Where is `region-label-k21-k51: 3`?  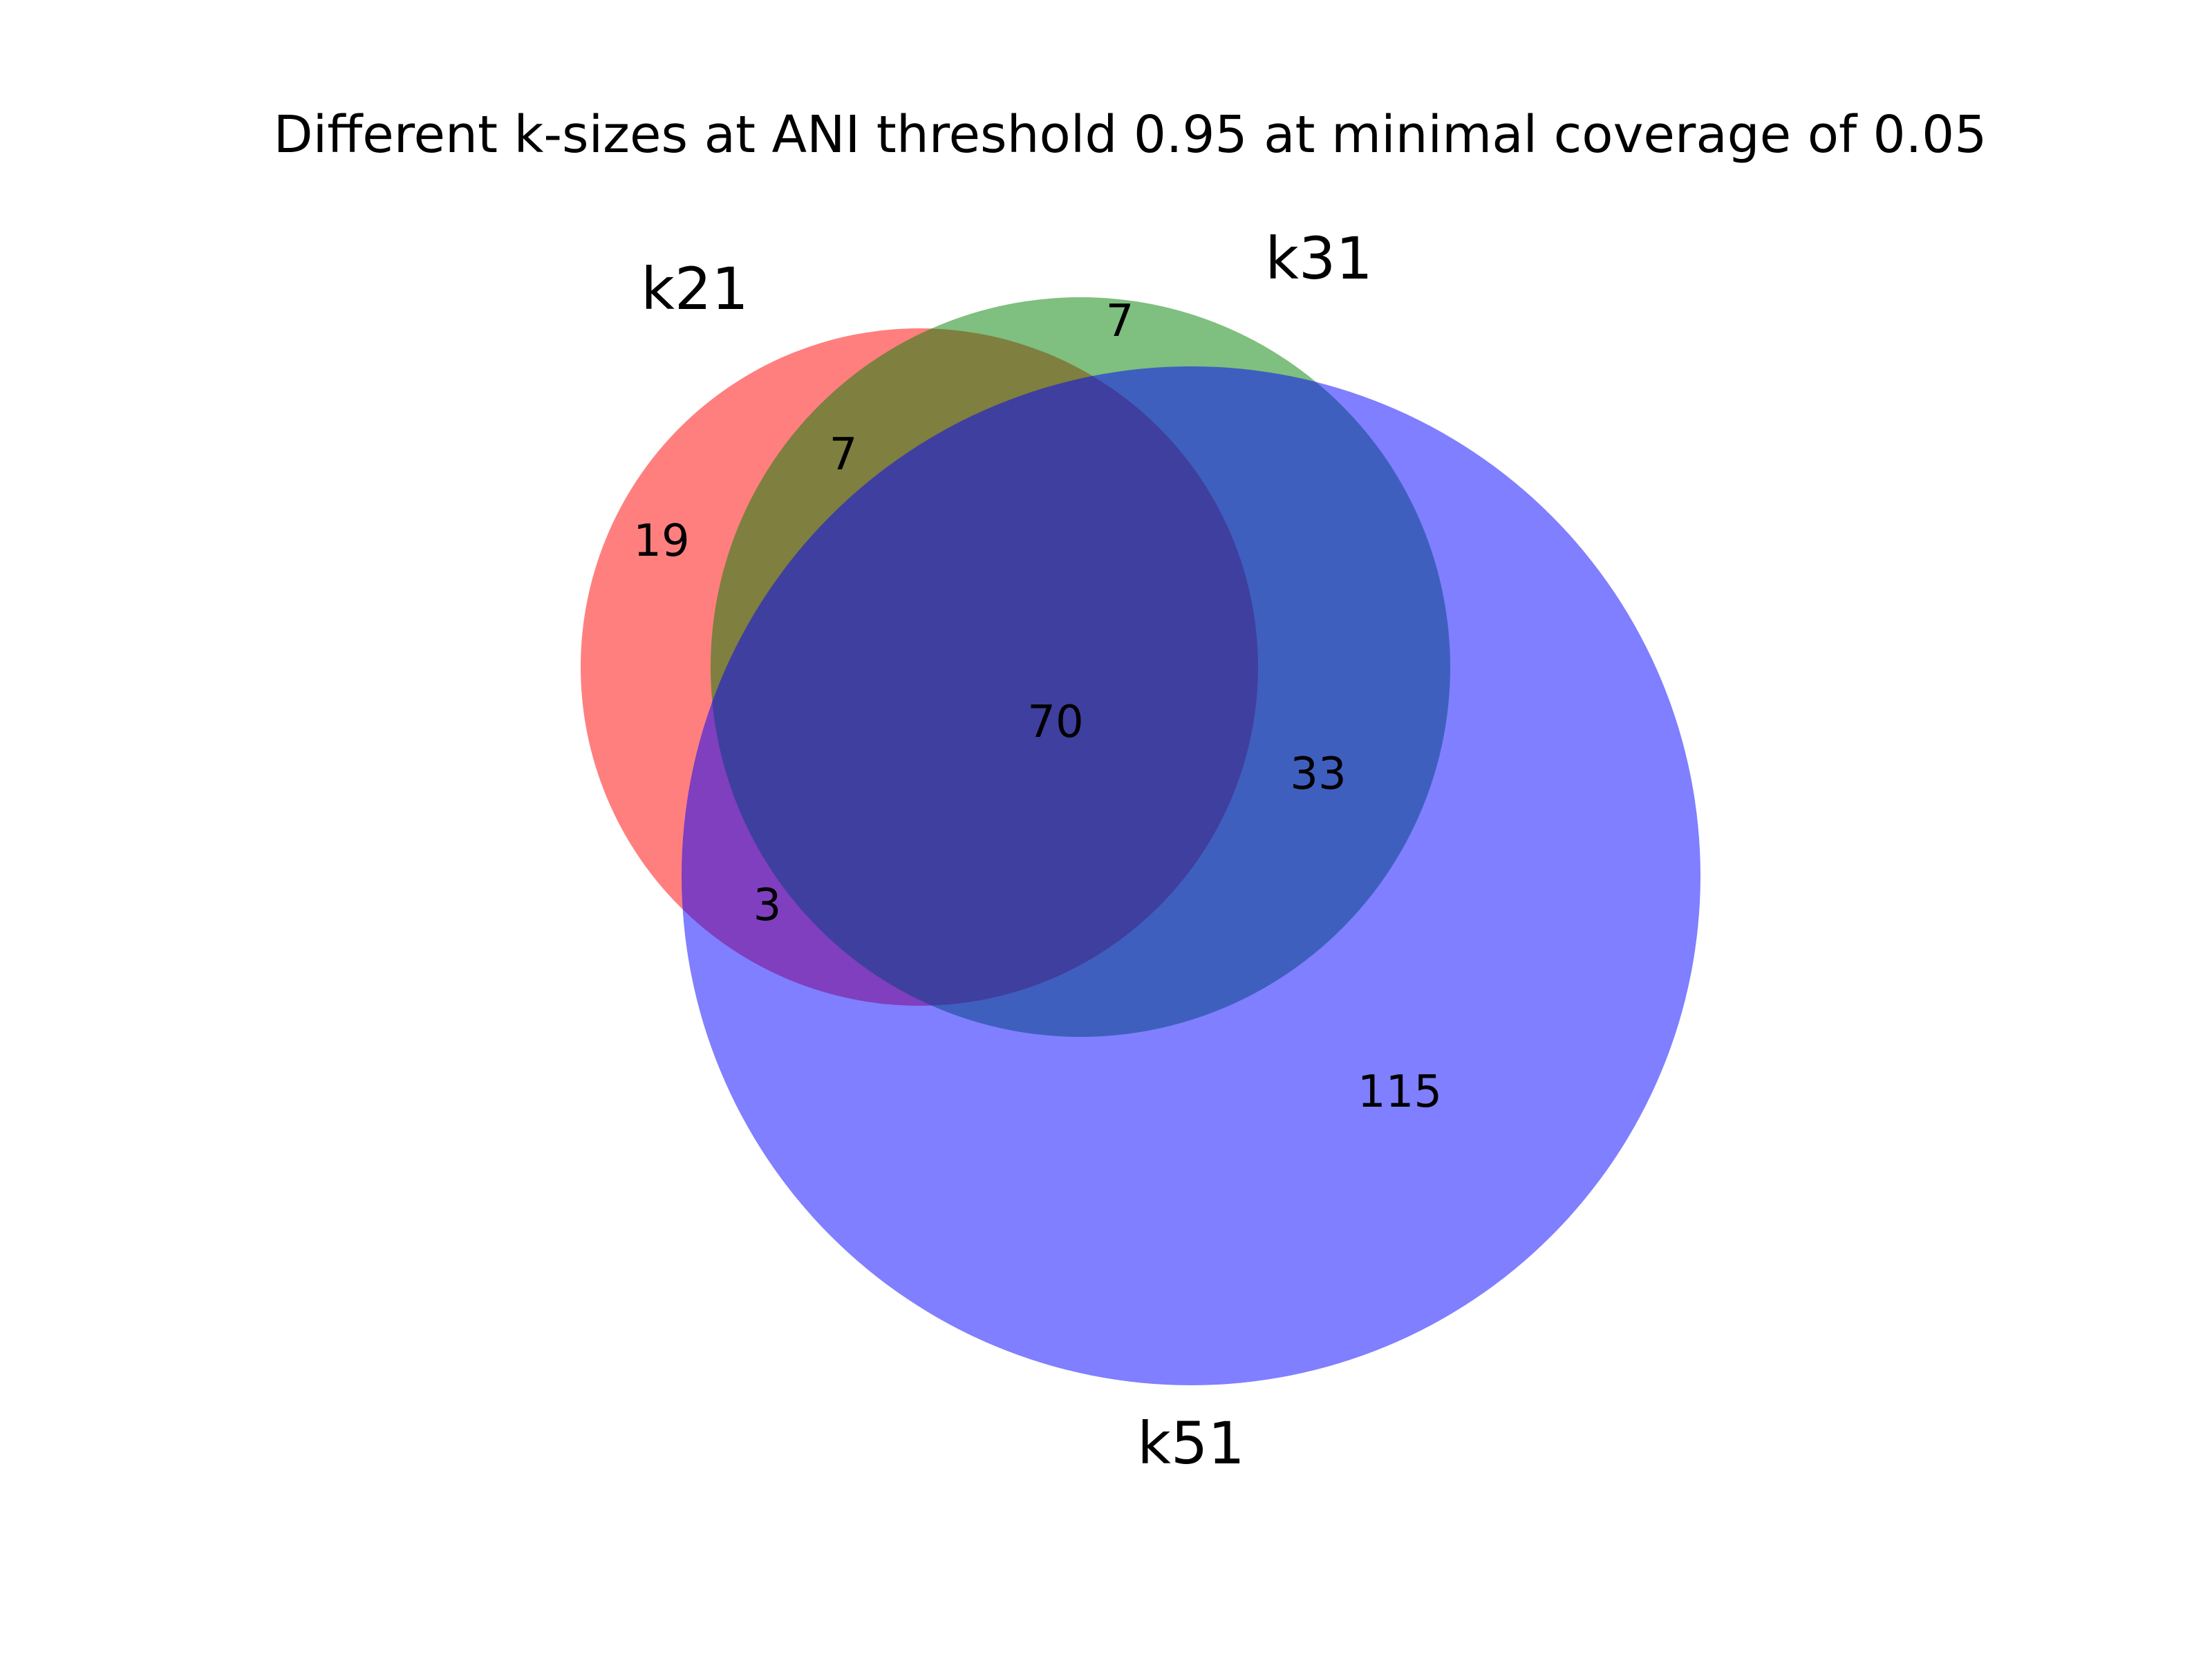 region-label-k21-k51: 3 is located at coordinates (767, 906).